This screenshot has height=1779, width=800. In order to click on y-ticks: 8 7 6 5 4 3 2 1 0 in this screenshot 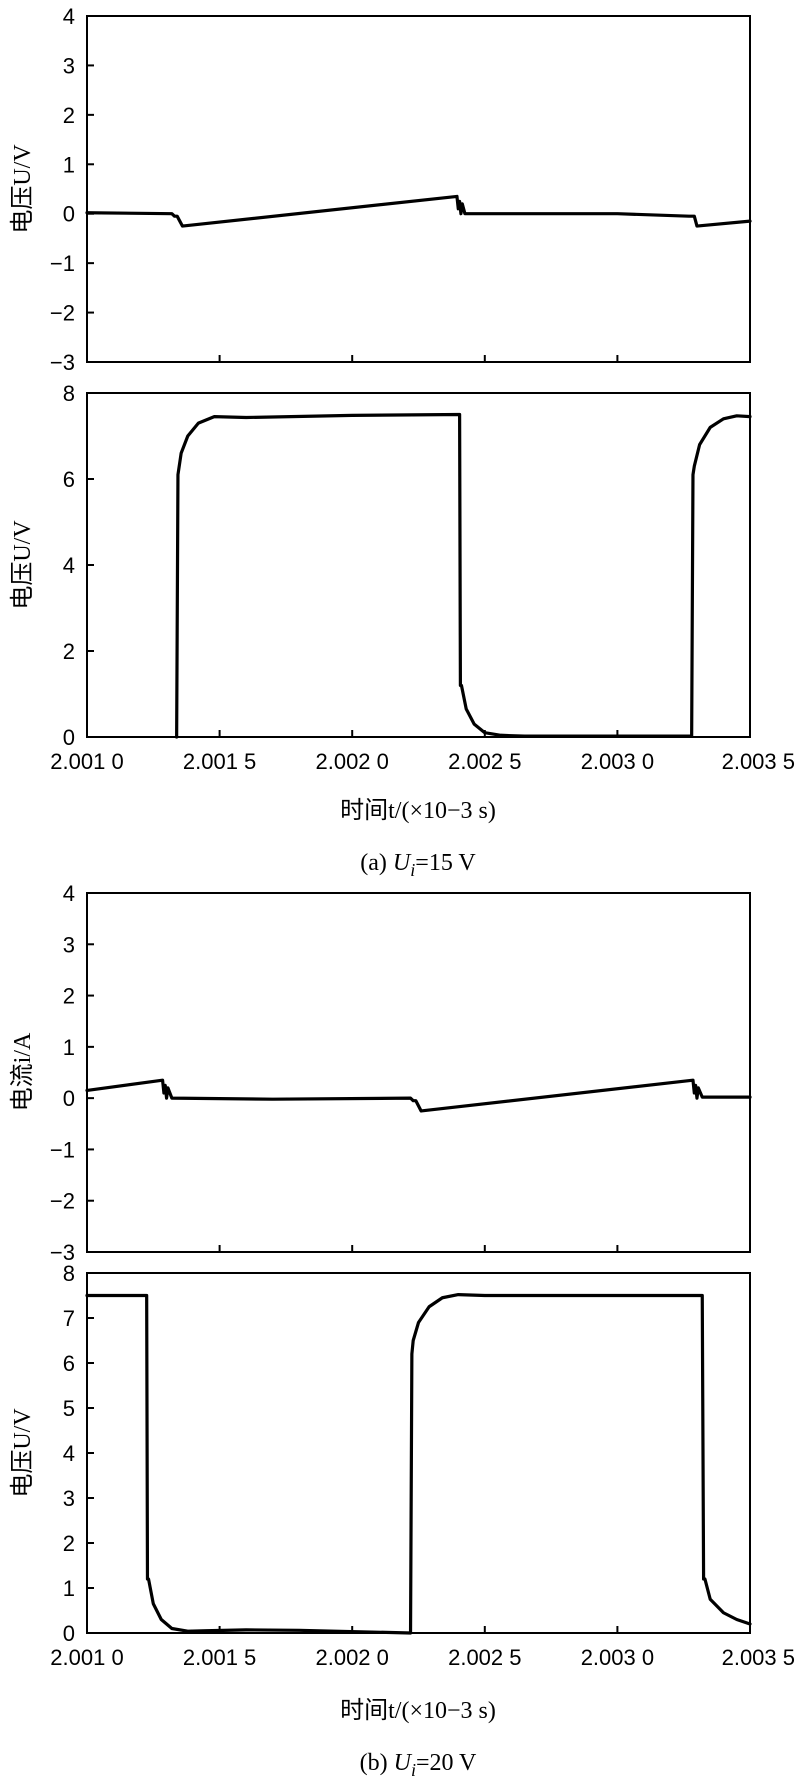, I will do `click(78, 1453)`.